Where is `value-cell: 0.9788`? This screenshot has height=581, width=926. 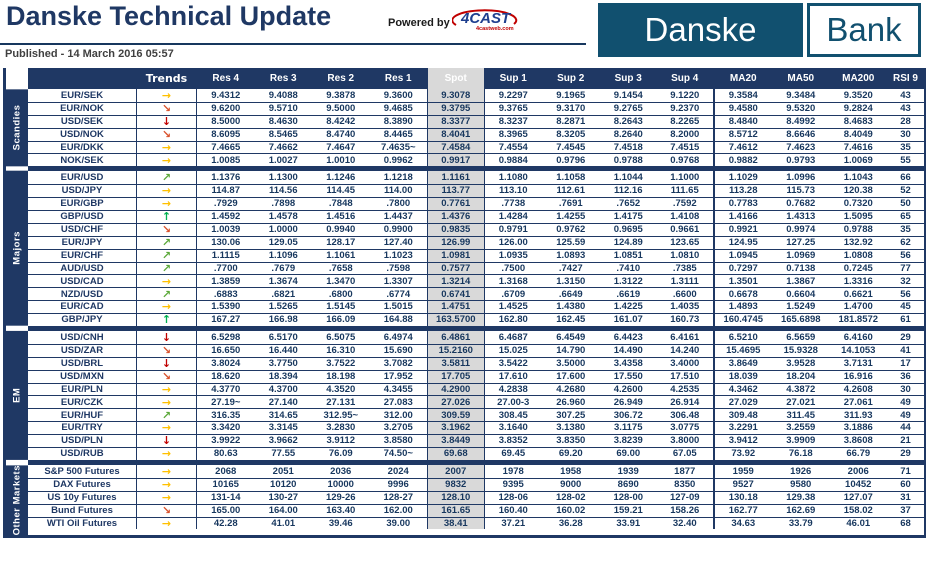 value-cell: 0.9788 is located at coordinates (628, 160).